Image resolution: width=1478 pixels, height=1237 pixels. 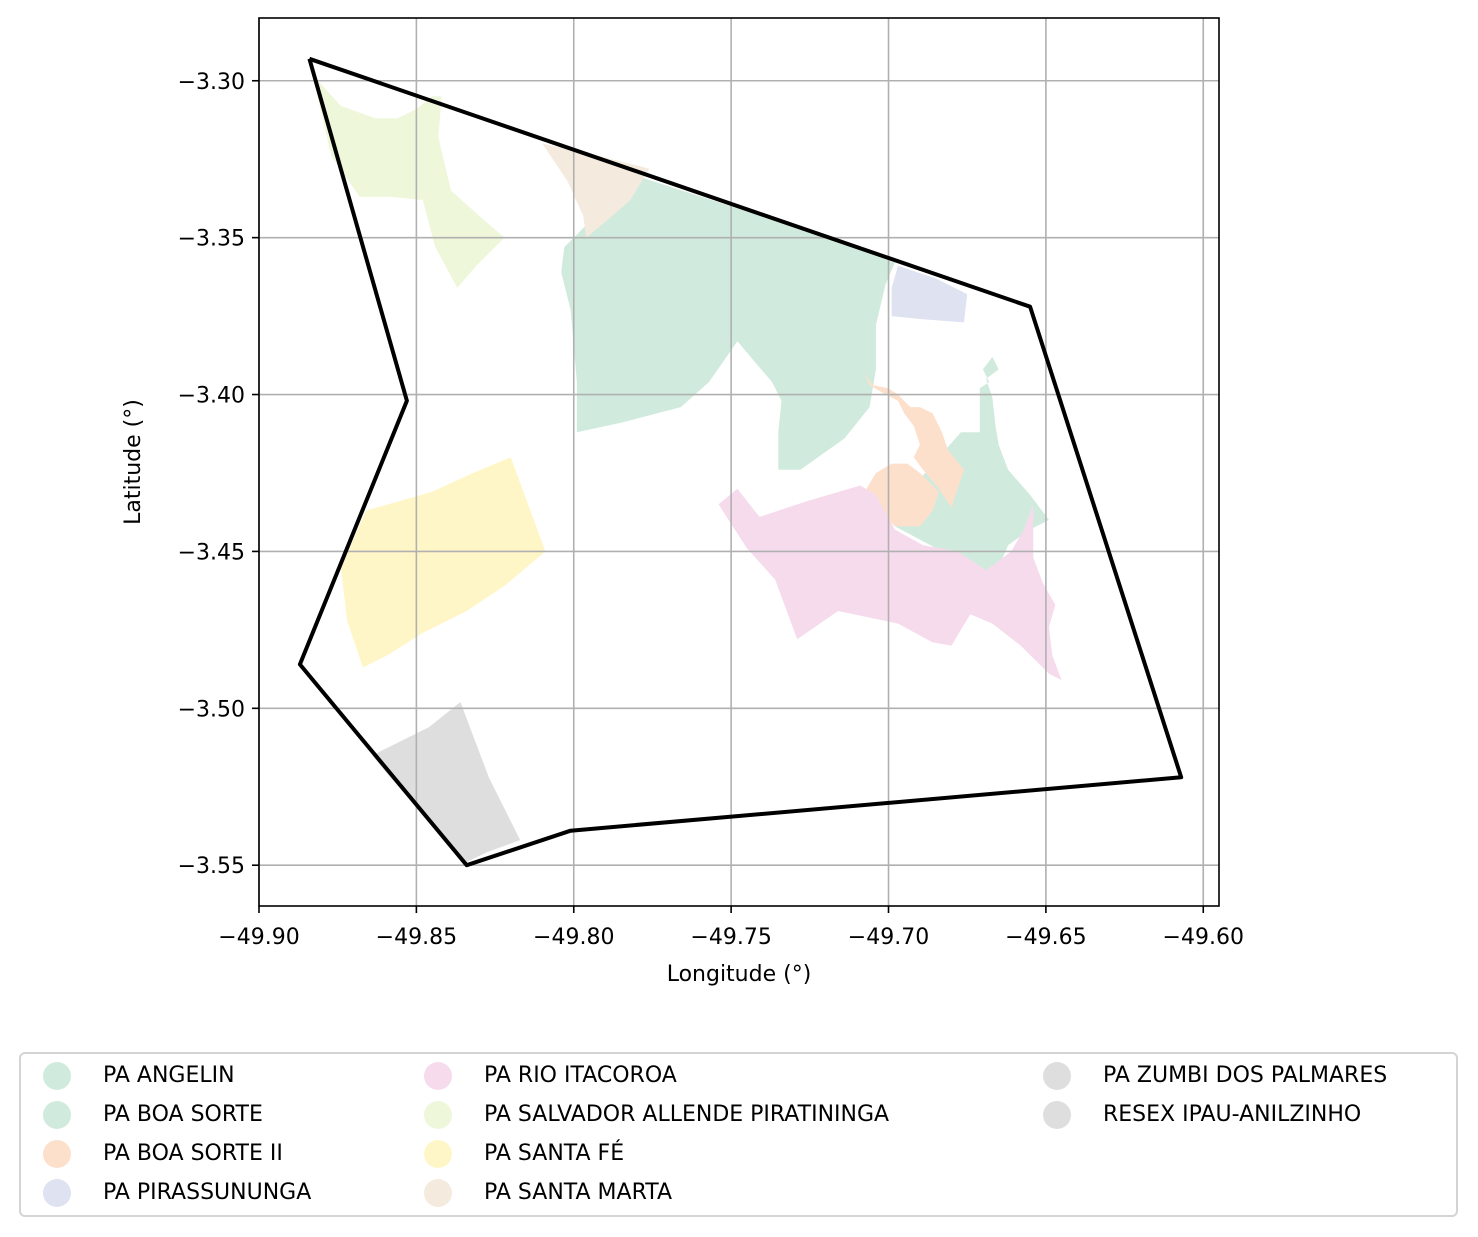 I want to click on legend-item-pa-pirassununga: PA PIRASSUNUNGA, so click(x=177, y=1193).